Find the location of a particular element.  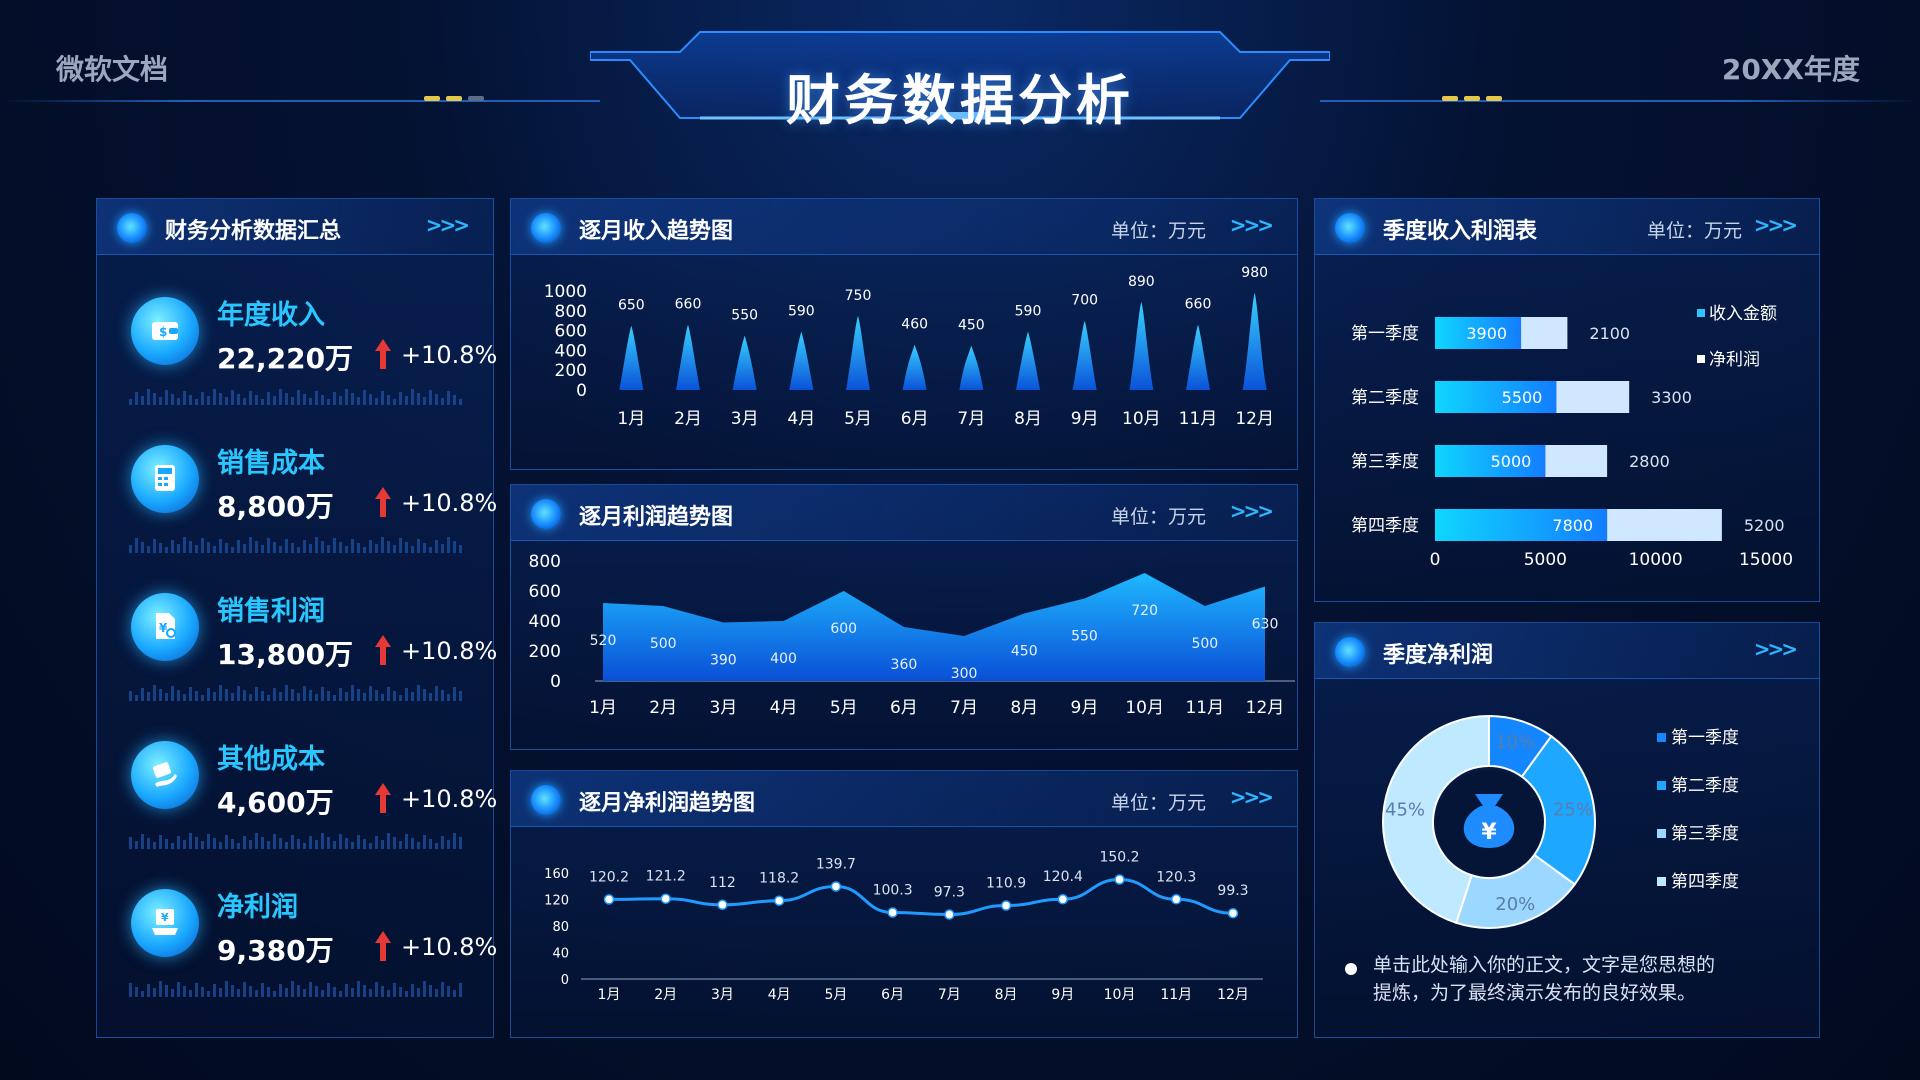

y-tick-label: 0 is located at coordinates (565, 980).